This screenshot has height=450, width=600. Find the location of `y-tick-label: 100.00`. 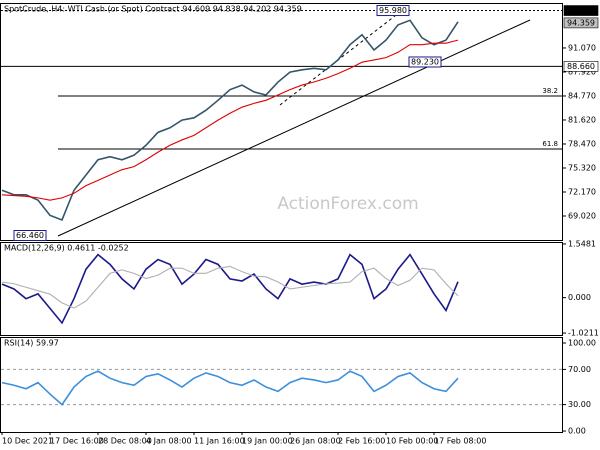

y-tick-label: 100.00 is located at coordinates (582, 342).